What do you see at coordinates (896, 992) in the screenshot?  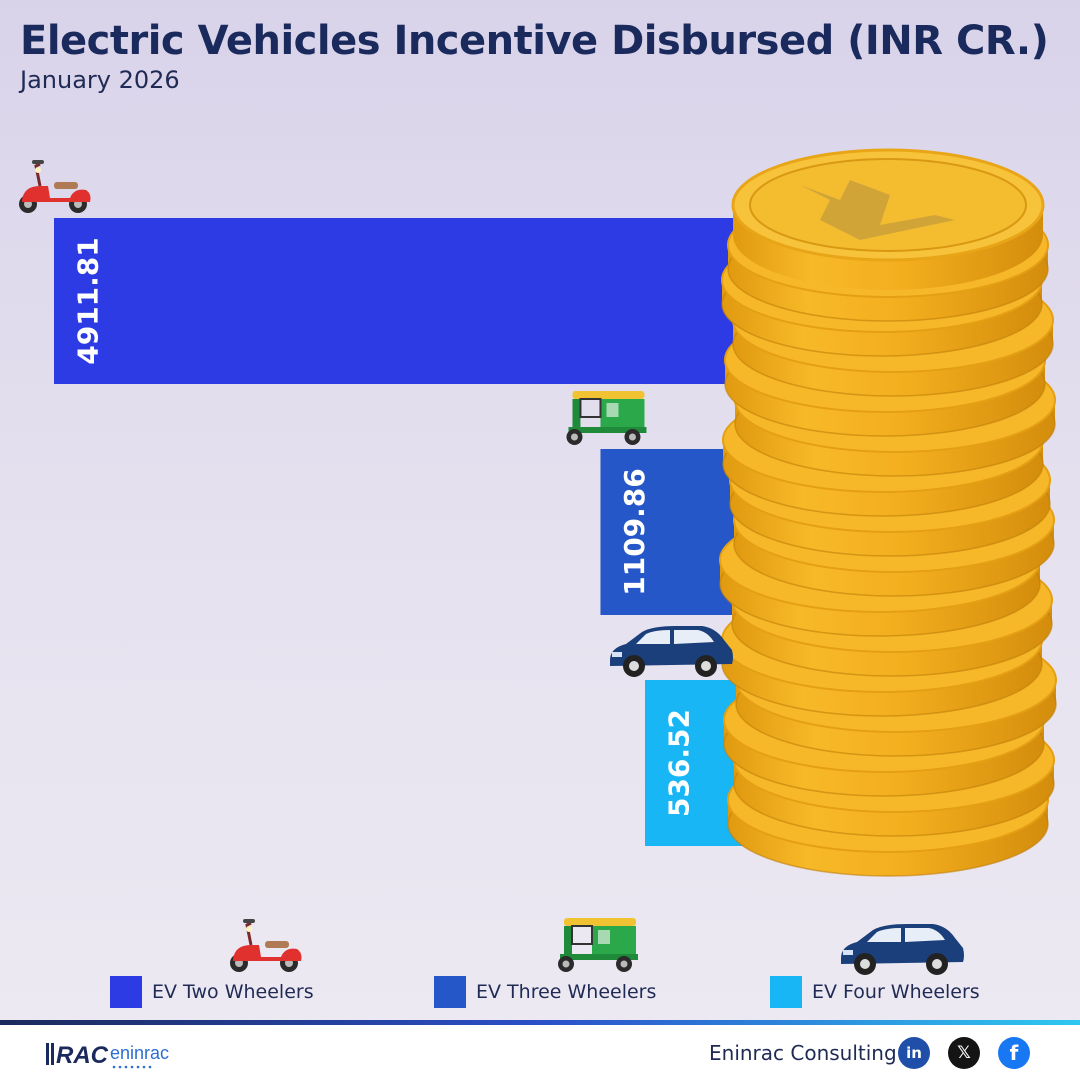 I see `legend-label: EV Four Wheelers` at bounding box center [896, 992].